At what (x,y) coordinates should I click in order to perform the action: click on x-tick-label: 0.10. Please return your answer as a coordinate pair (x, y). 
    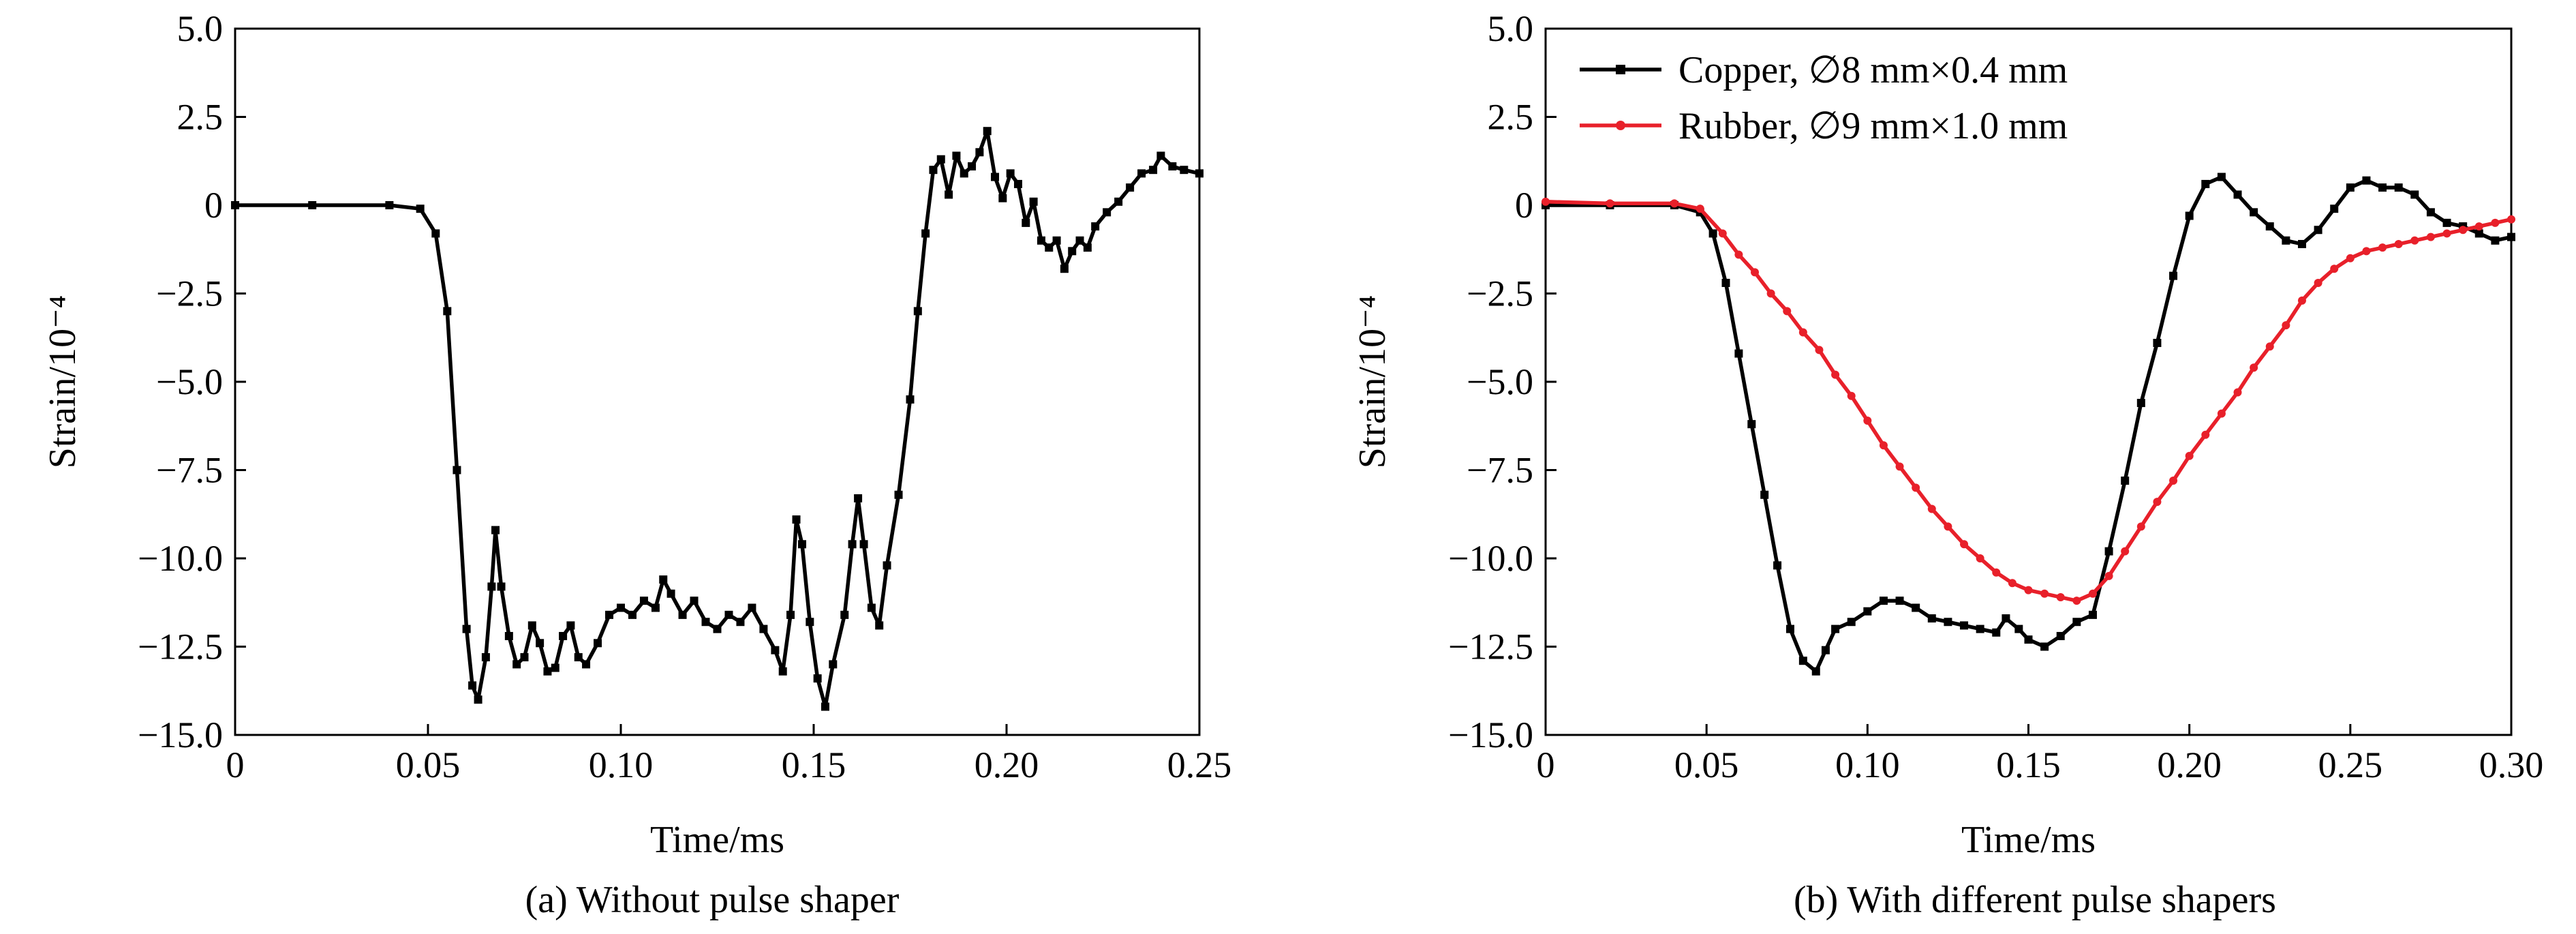
    Looking at the image, I should click on (621, 765).